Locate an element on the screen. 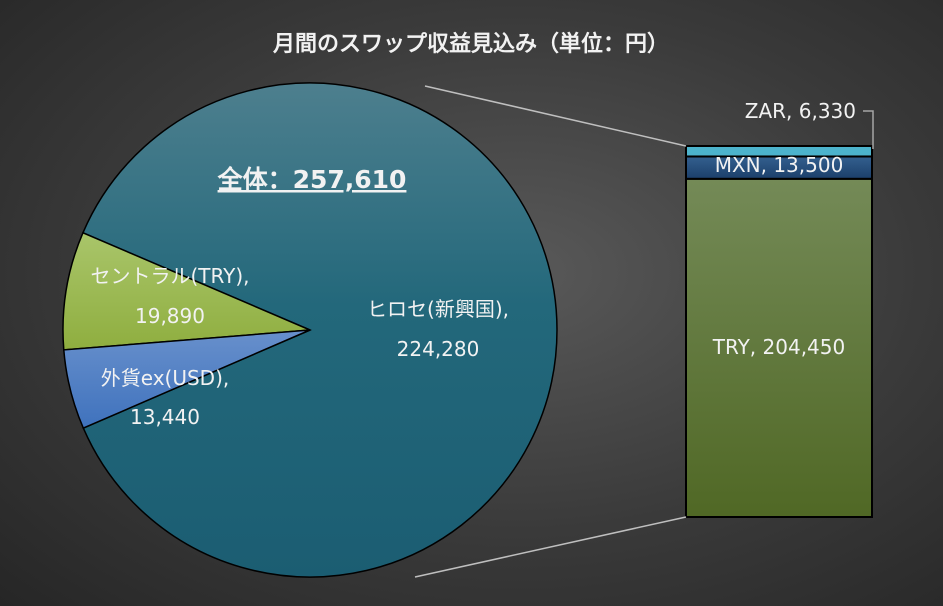  bar-segment-zar is located at coordinates (779, 151).